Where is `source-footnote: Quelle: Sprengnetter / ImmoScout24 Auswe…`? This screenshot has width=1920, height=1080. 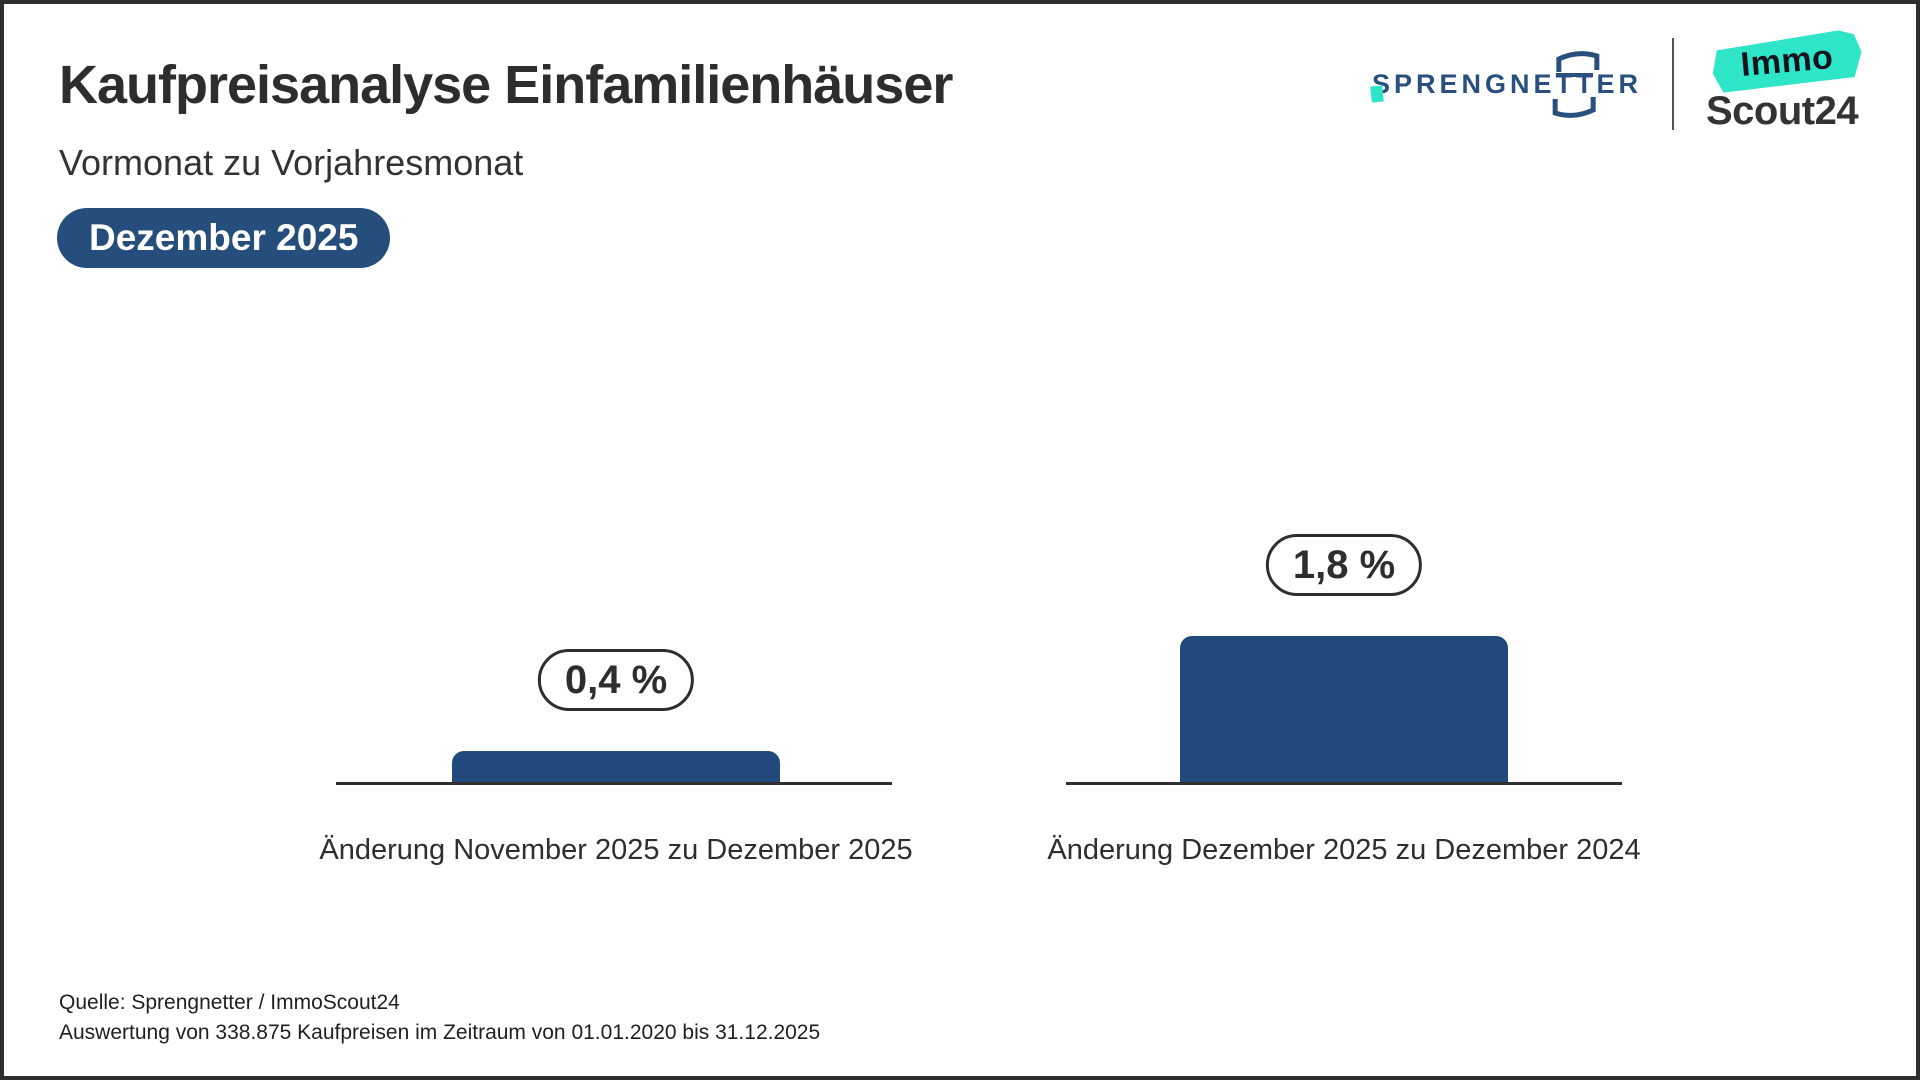 source-footnote: Quelle: Sprengnetter / ImmoScout24 Auswe… is located at coordinates (439, 1018).